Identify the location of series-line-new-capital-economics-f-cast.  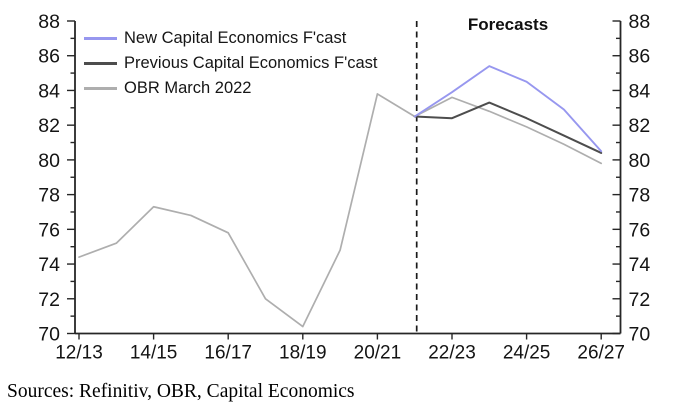
(508, 109).